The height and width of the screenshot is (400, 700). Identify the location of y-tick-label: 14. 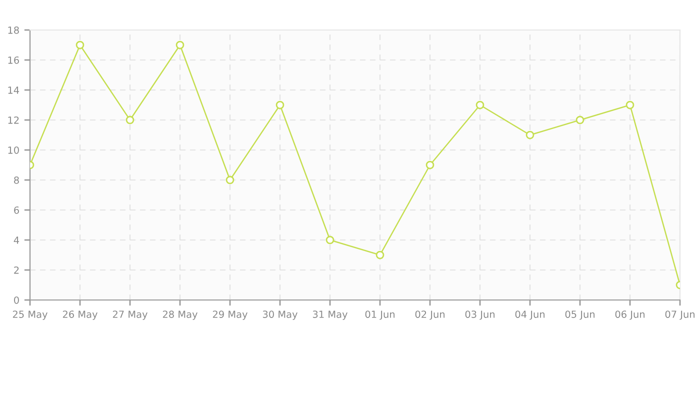
(14, 90).